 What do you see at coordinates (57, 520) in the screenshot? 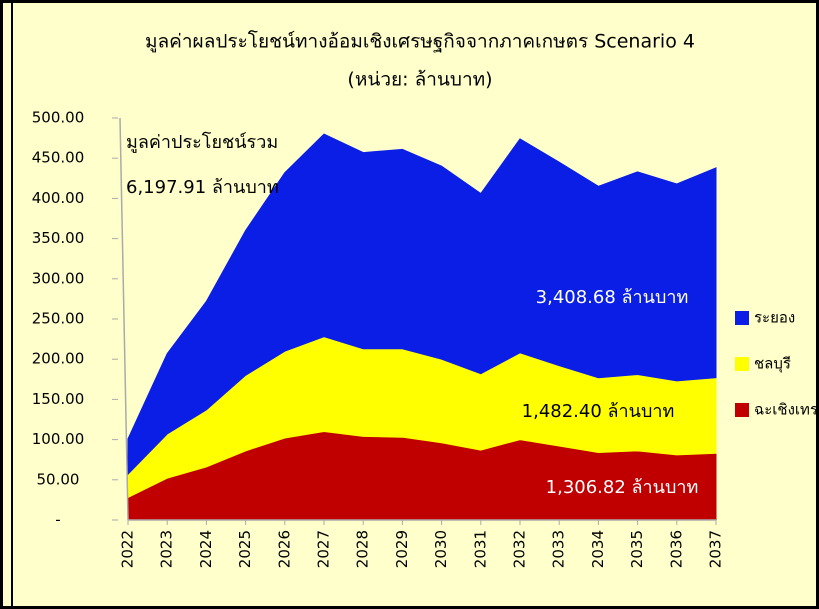
I see `y-tick-label: -` at bounding box center [57, 520].